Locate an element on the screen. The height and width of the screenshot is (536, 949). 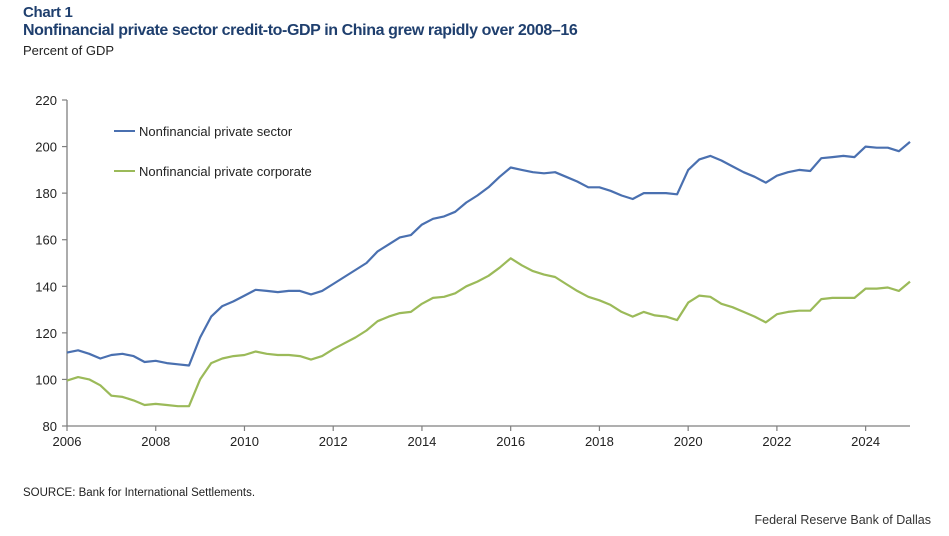
chart-number-label: Chart 1 is located at coordinates (48, 12).